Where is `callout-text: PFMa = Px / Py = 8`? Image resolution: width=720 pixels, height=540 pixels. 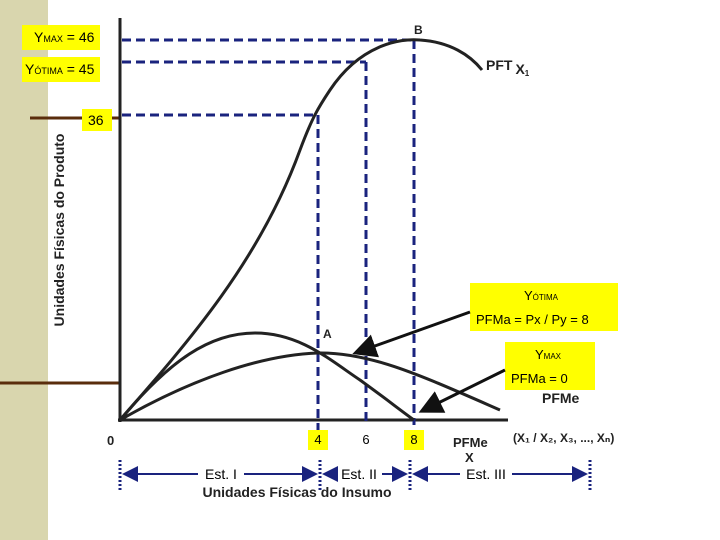 callout-text: PFMa = Px / Py = 8 is located at coordinates (532, 319).